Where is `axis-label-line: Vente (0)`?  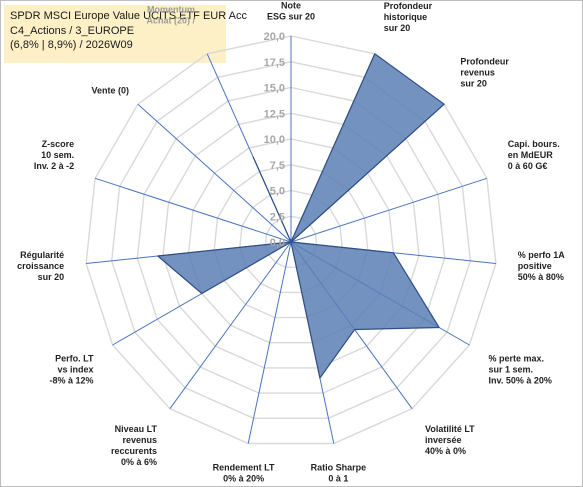 axis-label-line: Vente (0) is located at coordinates (110, 90).